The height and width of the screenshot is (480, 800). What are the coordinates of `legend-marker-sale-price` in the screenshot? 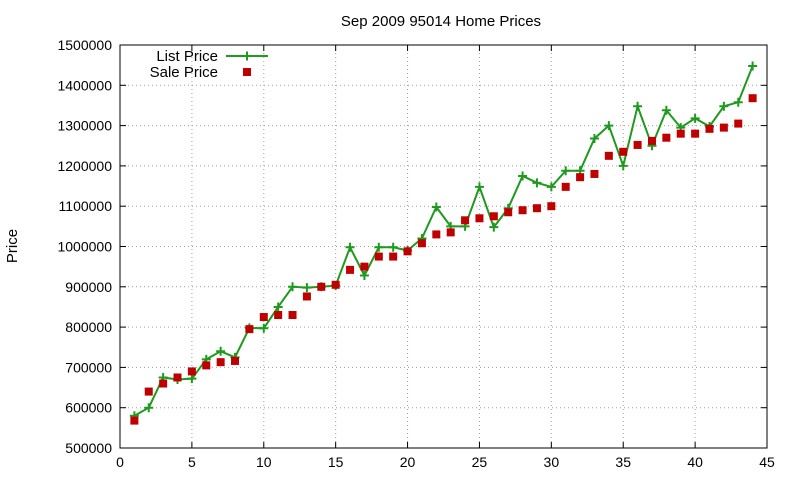 It's located at (247, 72).